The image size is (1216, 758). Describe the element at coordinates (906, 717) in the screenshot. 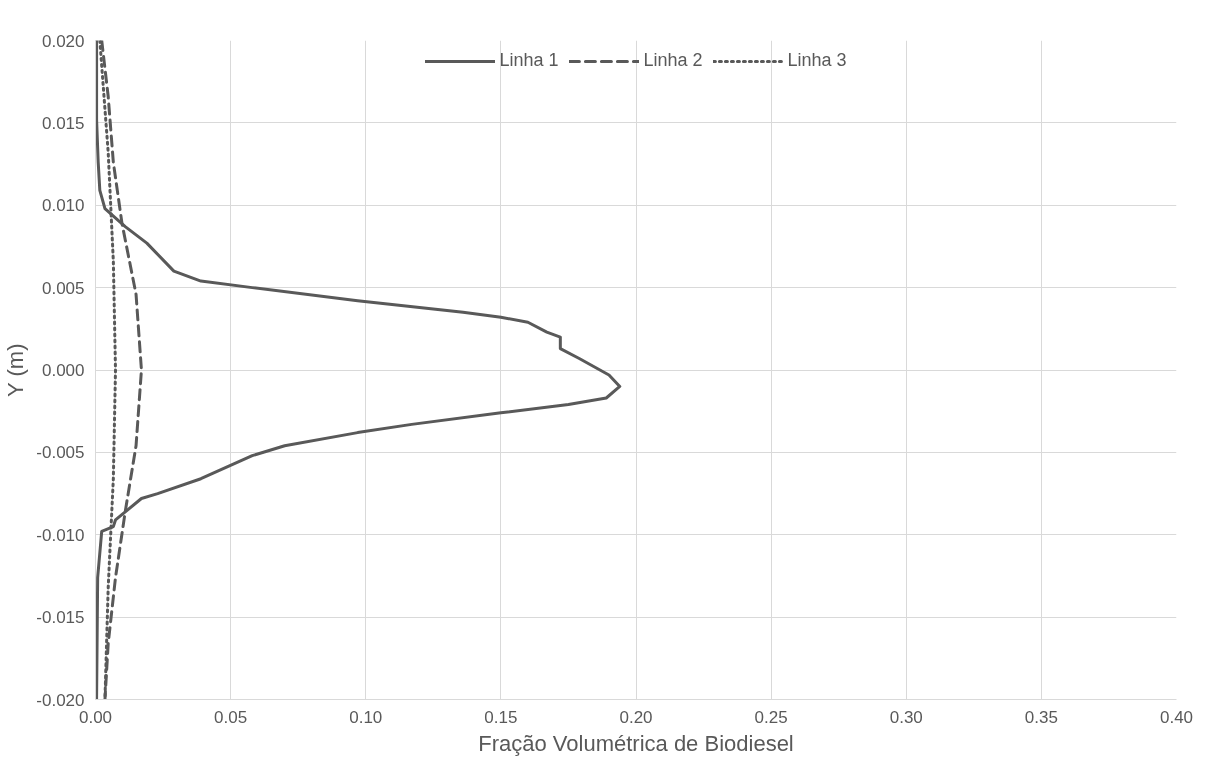

I see `x-tick-label: 0.30` at that location.